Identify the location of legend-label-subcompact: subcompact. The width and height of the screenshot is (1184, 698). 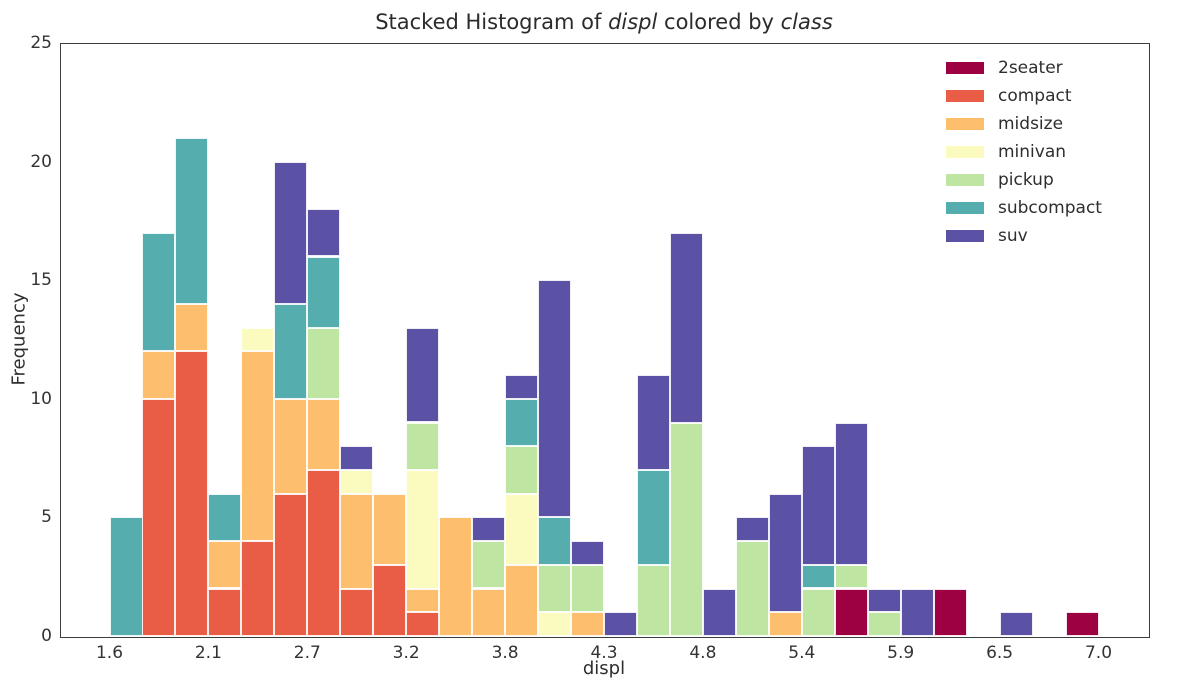
(1050, 208).